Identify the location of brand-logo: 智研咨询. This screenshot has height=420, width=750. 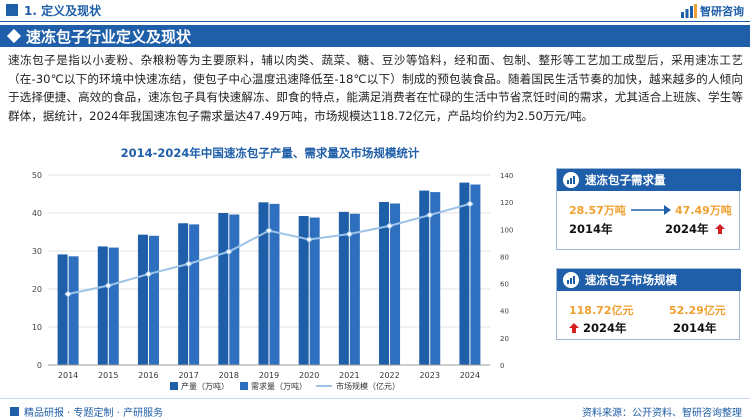
(712, 11).